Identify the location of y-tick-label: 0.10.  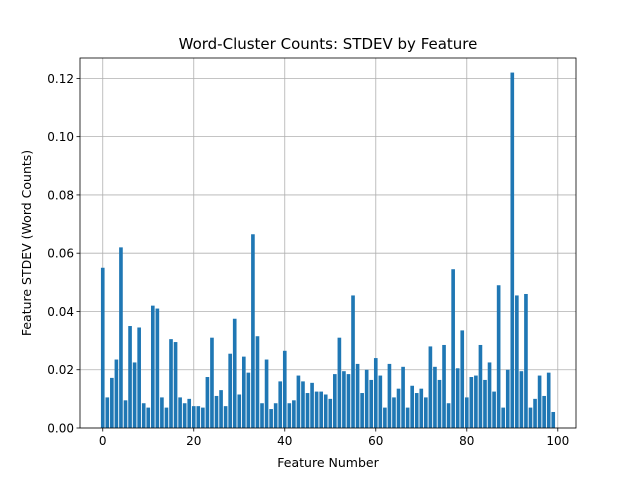
(60, 137).